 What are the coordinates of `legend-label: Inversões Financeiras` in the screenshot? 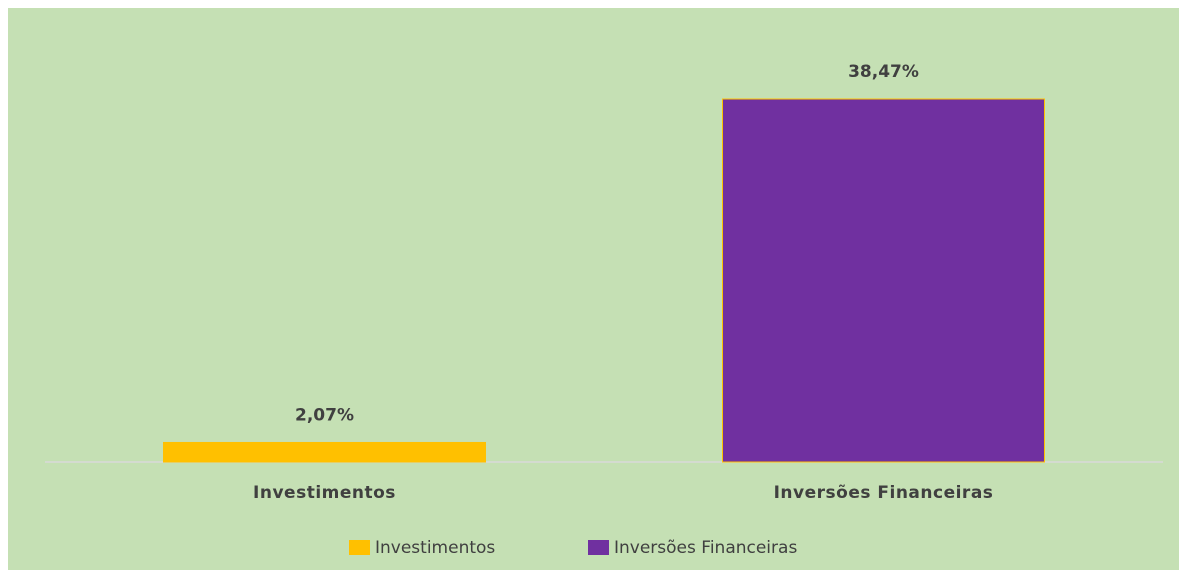 It's located at (705, 548).